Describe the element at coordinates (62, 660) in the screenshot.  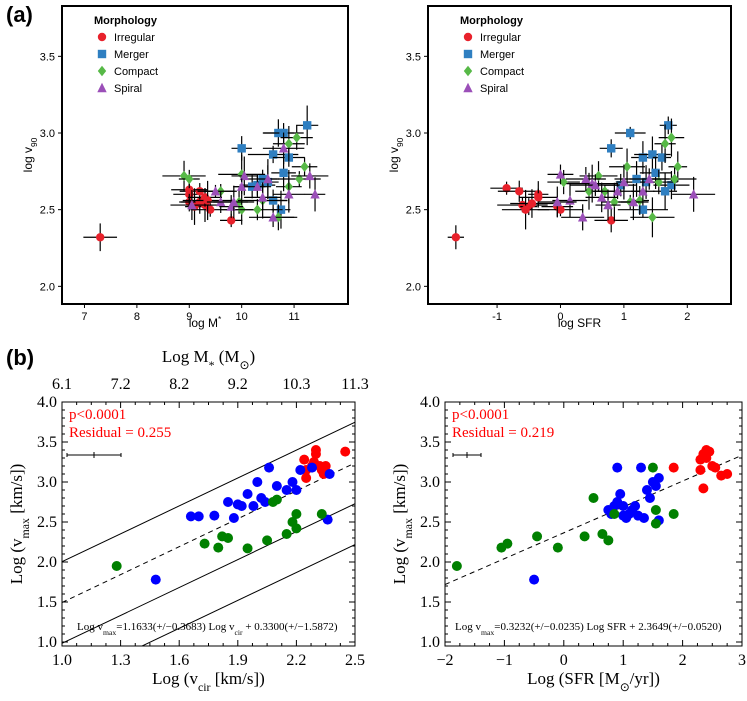
I see `x-tick-label: 1.0` at that location.